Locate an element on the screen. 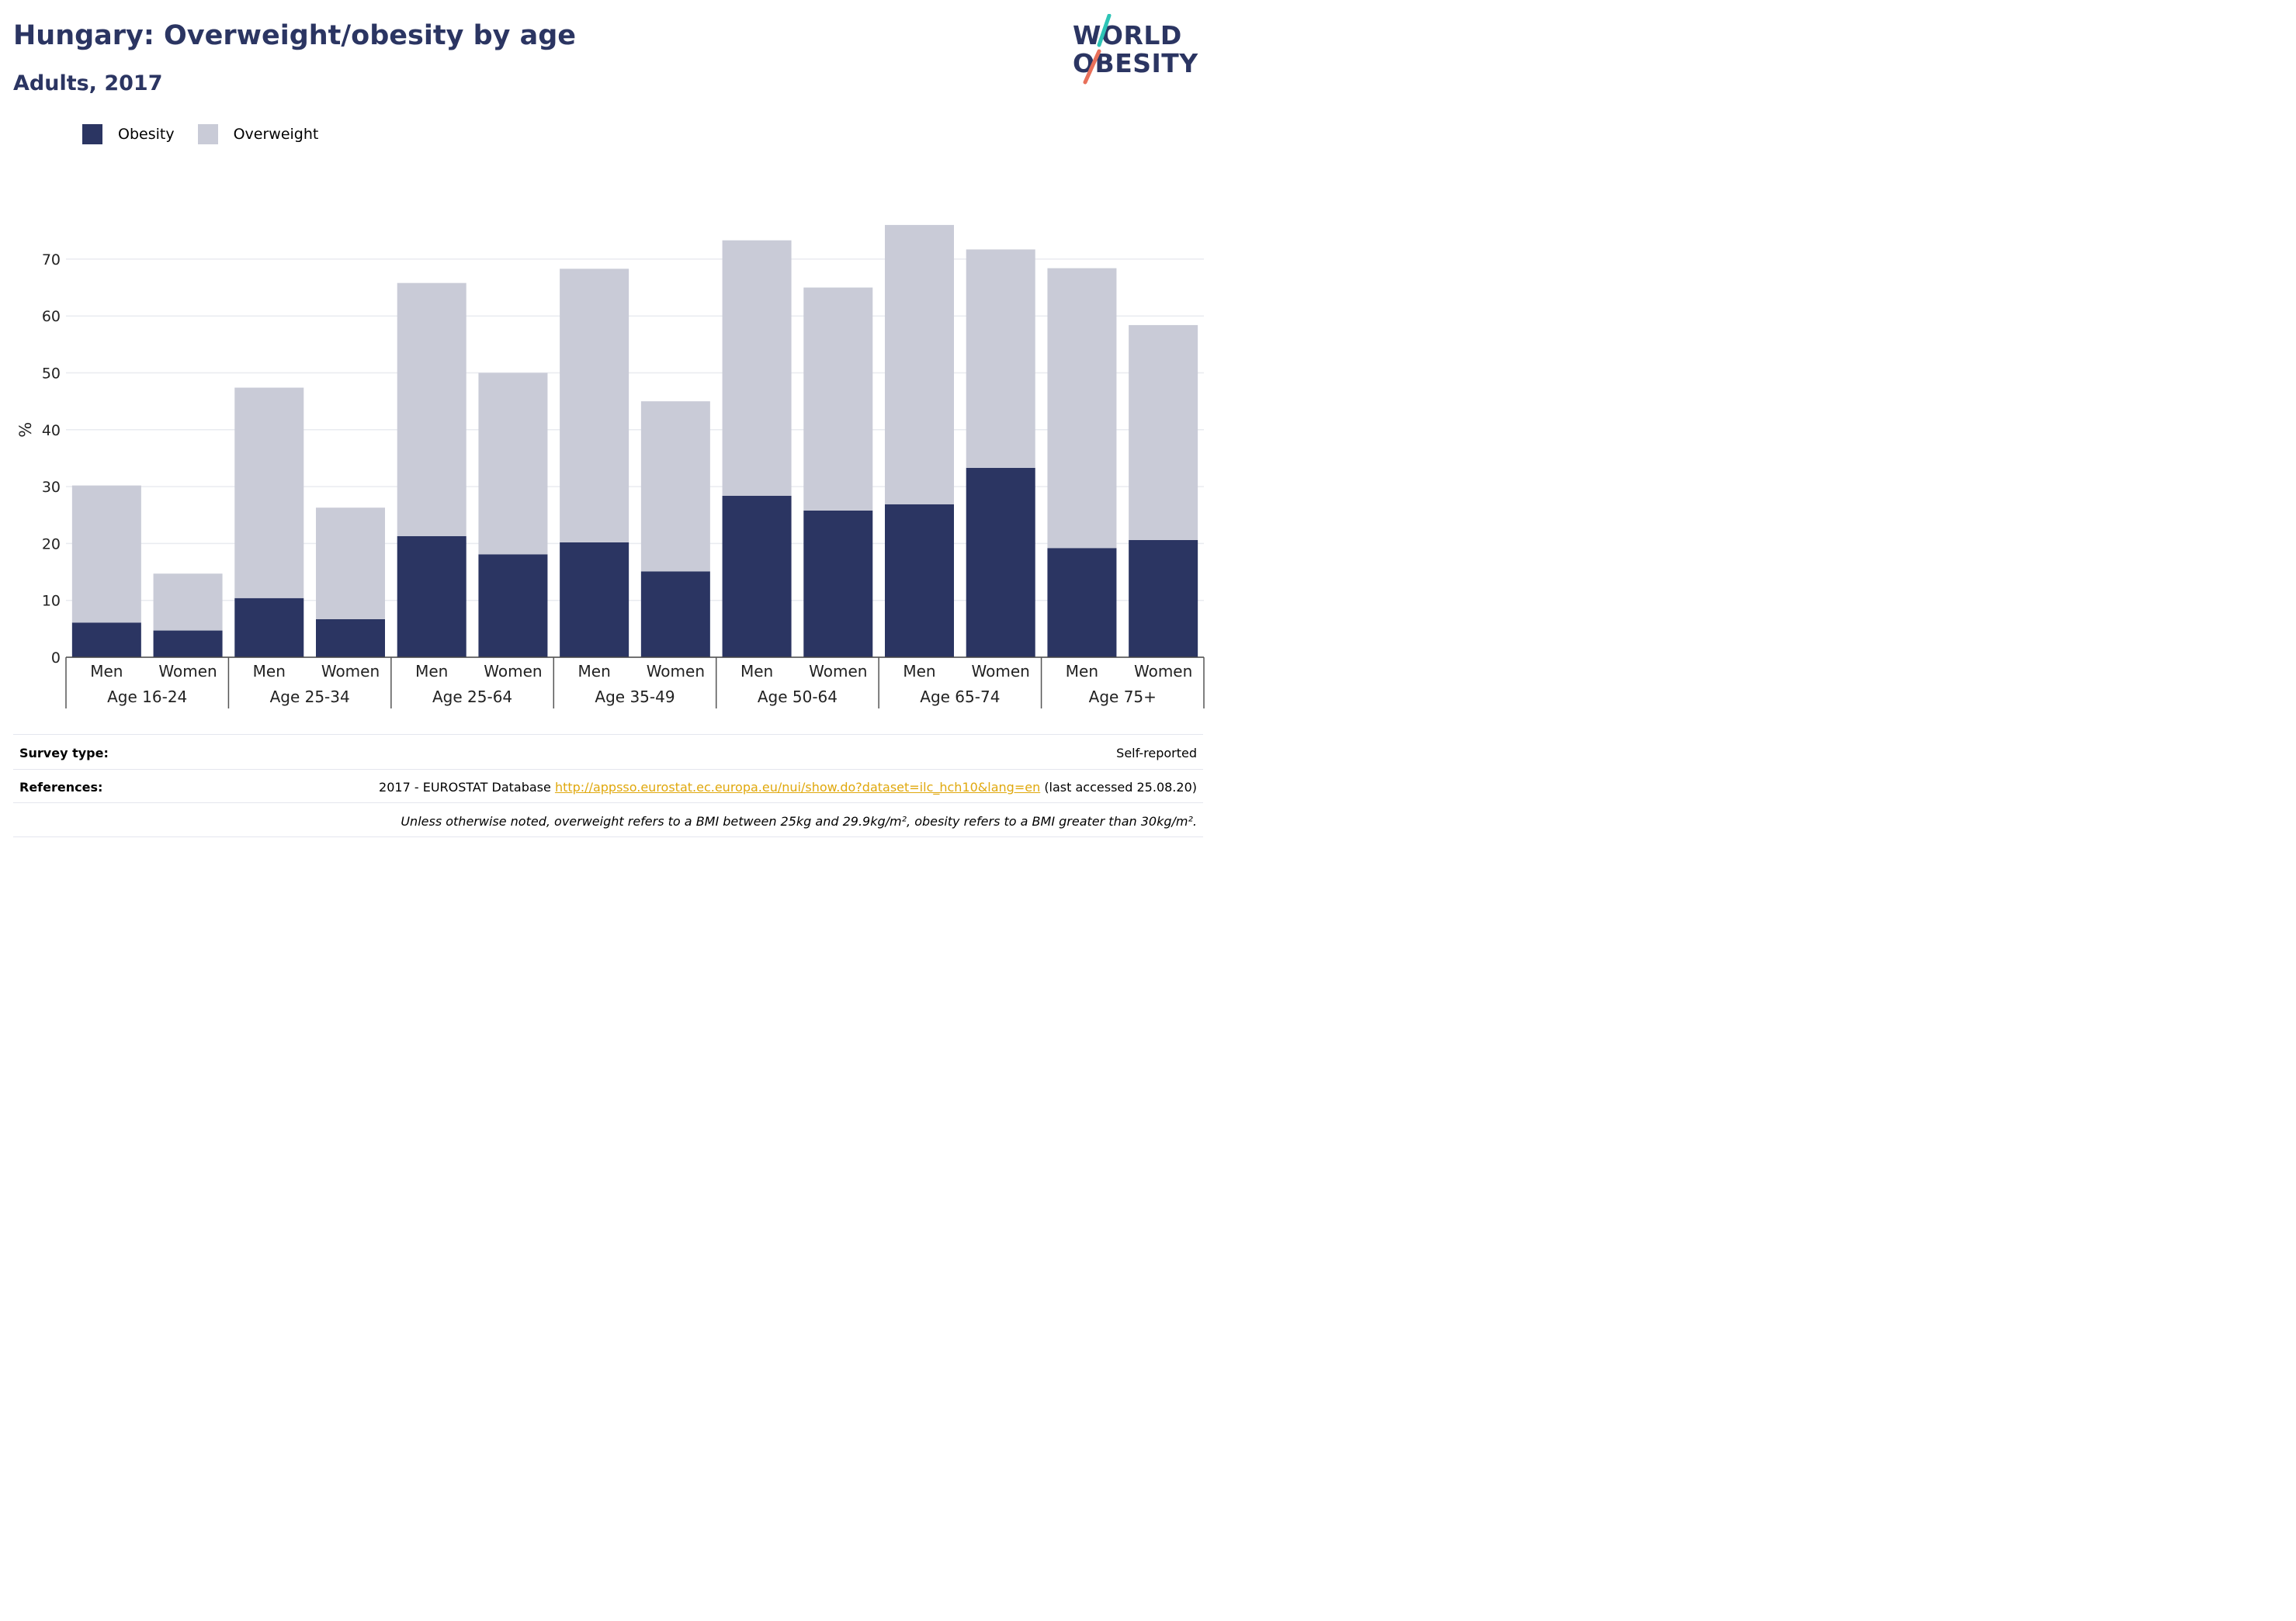 The width and height of the screenshot is (2296, 1621). references-suffix: (last accessed 25.08.20) is located at coordinates (1120, 787).